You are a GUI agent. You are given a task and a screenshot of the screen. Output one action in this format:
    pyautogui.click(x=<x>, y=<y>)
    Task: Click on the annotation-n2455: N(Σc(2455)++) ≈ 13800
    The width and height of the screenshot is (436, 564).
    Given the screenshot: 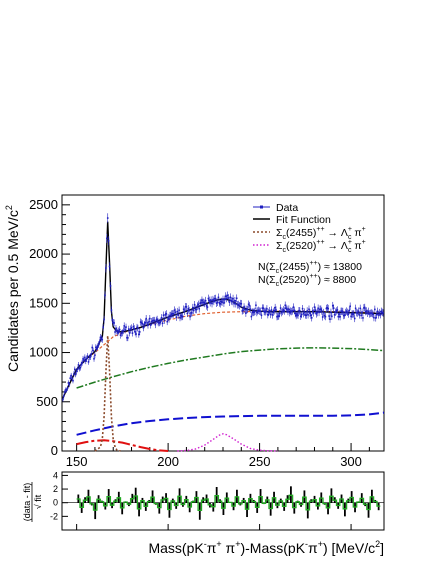 What is the action you would take?
    pyautogui.click(x=310, y=267)
    